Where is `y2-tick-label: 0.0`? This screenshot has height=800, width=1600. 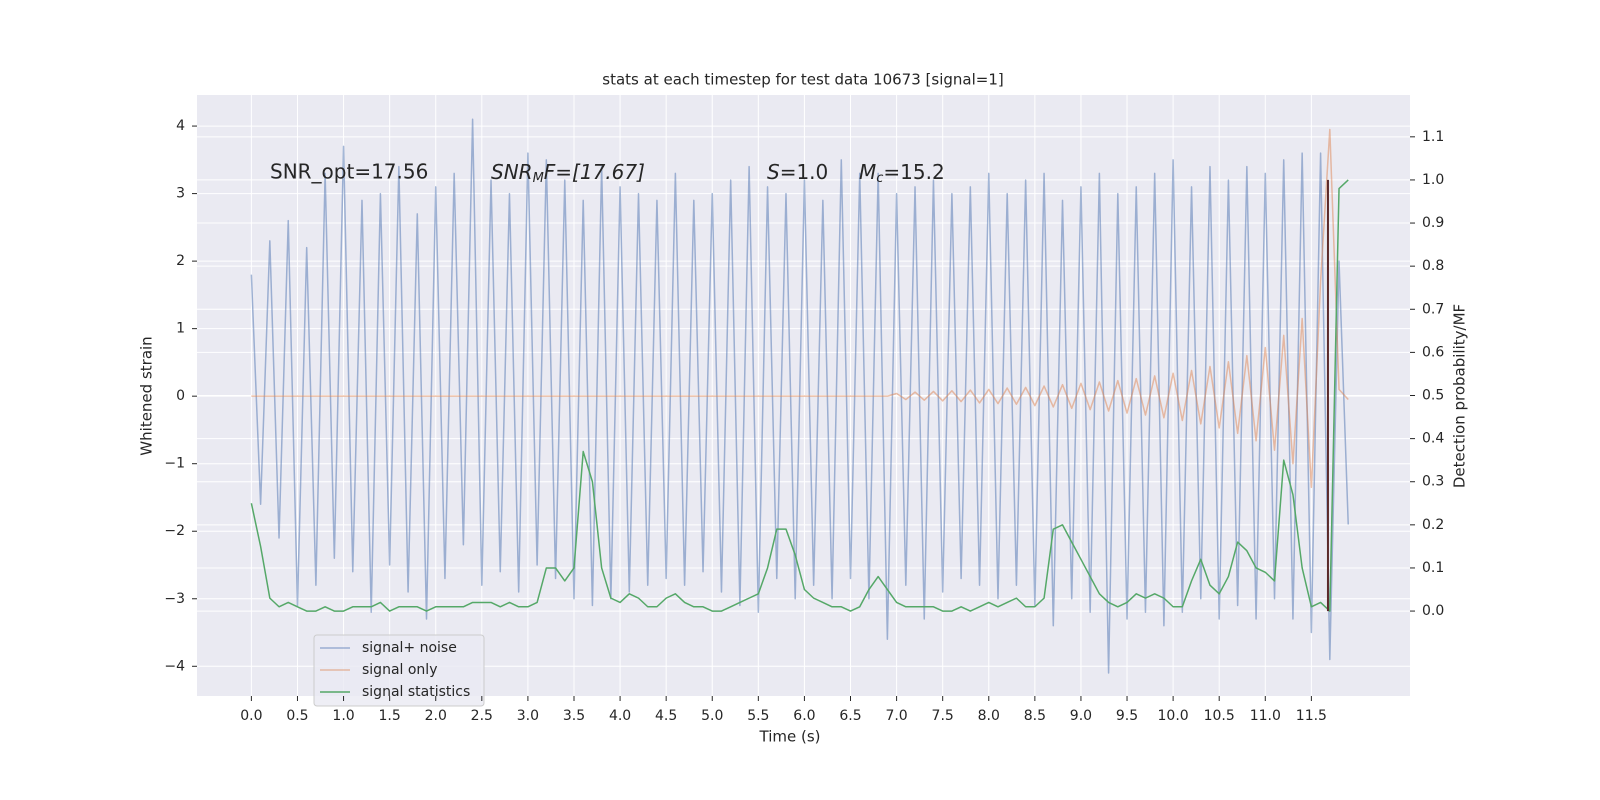
y2-tick-label: 0.0 is located at coordinates (1433, 611).